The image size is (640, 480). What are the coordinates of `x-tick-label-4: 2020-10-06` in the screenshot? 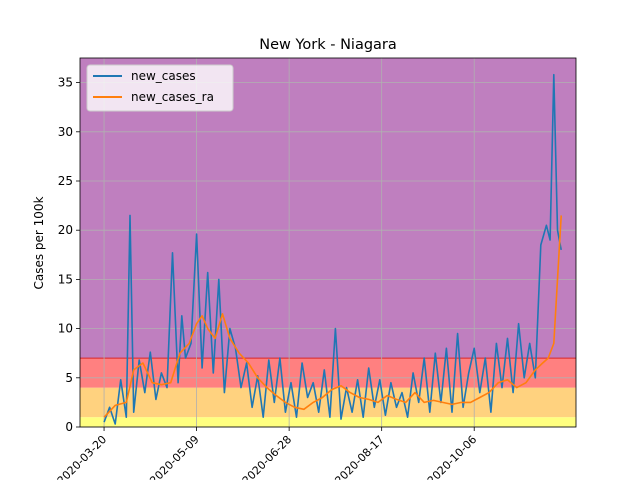 It's located at (452, 456).